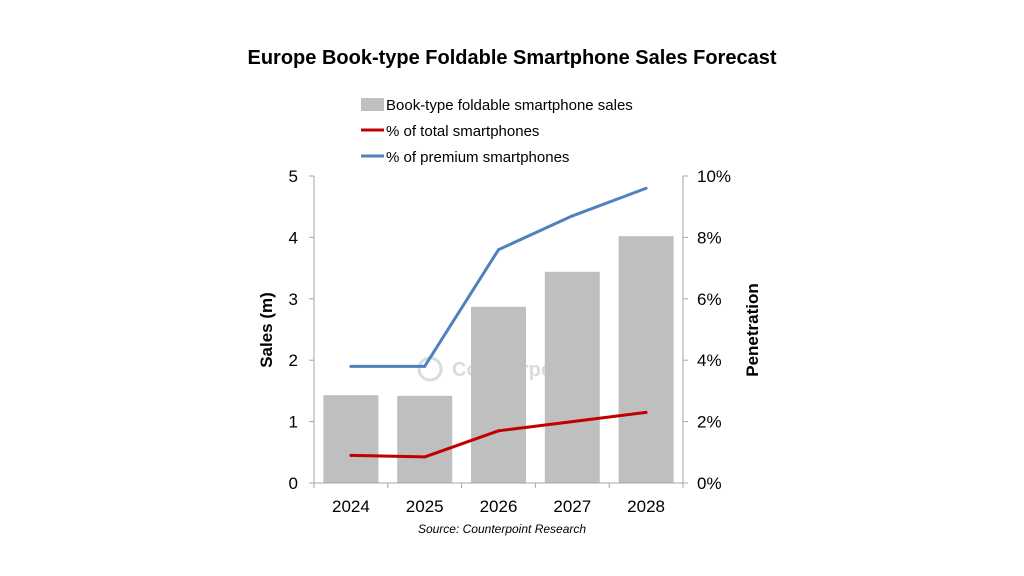 The height and width of the screenshot is (576, 1024). I want to click on series-1-point-2025, so click(425, 366).